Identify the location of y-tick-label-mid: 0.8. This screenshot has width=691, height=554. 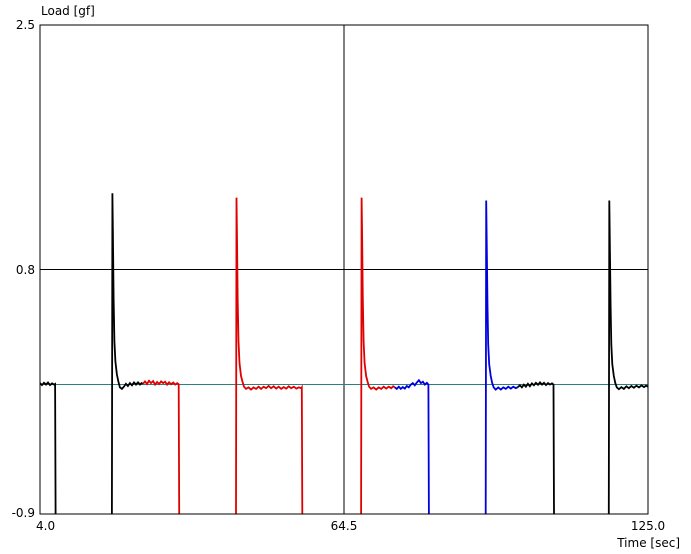
(25, 270).